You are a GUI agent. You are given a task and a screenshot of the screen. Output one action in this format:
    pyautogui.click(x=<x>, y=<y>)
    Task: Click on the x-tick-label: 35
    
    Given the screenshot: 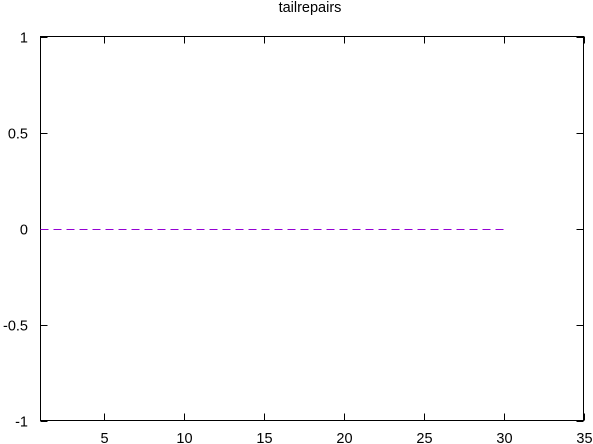 What is the action you would take?
    pyautogui.click(x=584, y=437)
    